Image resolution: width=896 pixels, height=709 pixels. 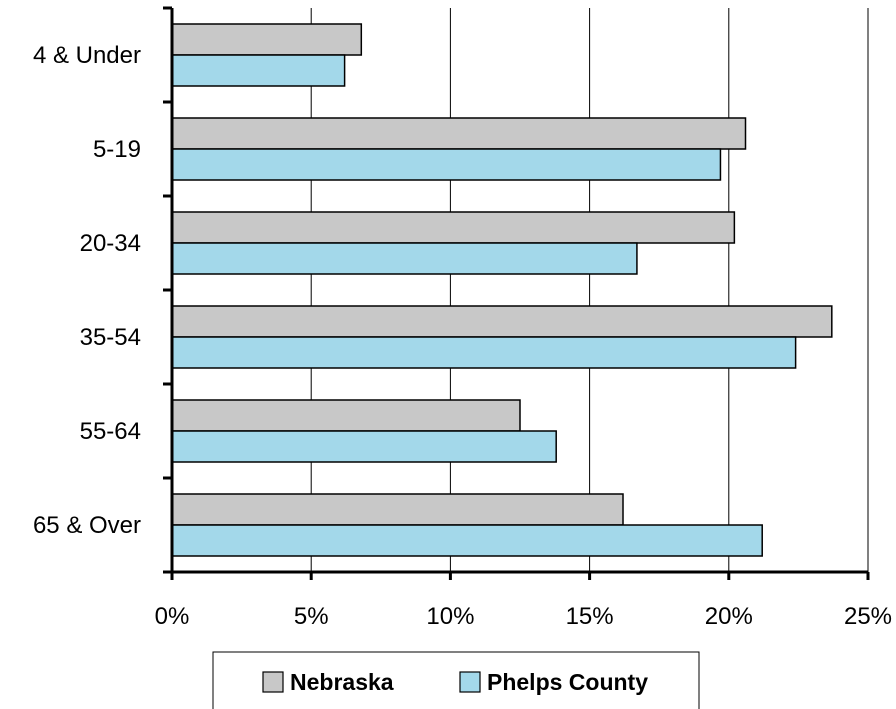 What do you see at coordinates (110, 243) in the screenshot?
I see `y-category-label: 20-34` at bounding box center [110, 243].